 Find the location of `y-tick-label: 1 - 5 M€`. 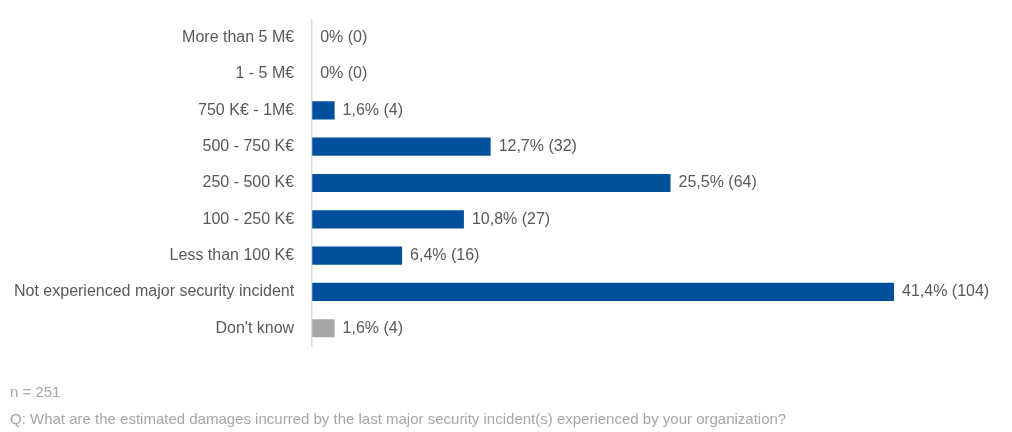

y-tick-label: 1 - 5 M€ is located at coordinates (265, 73).